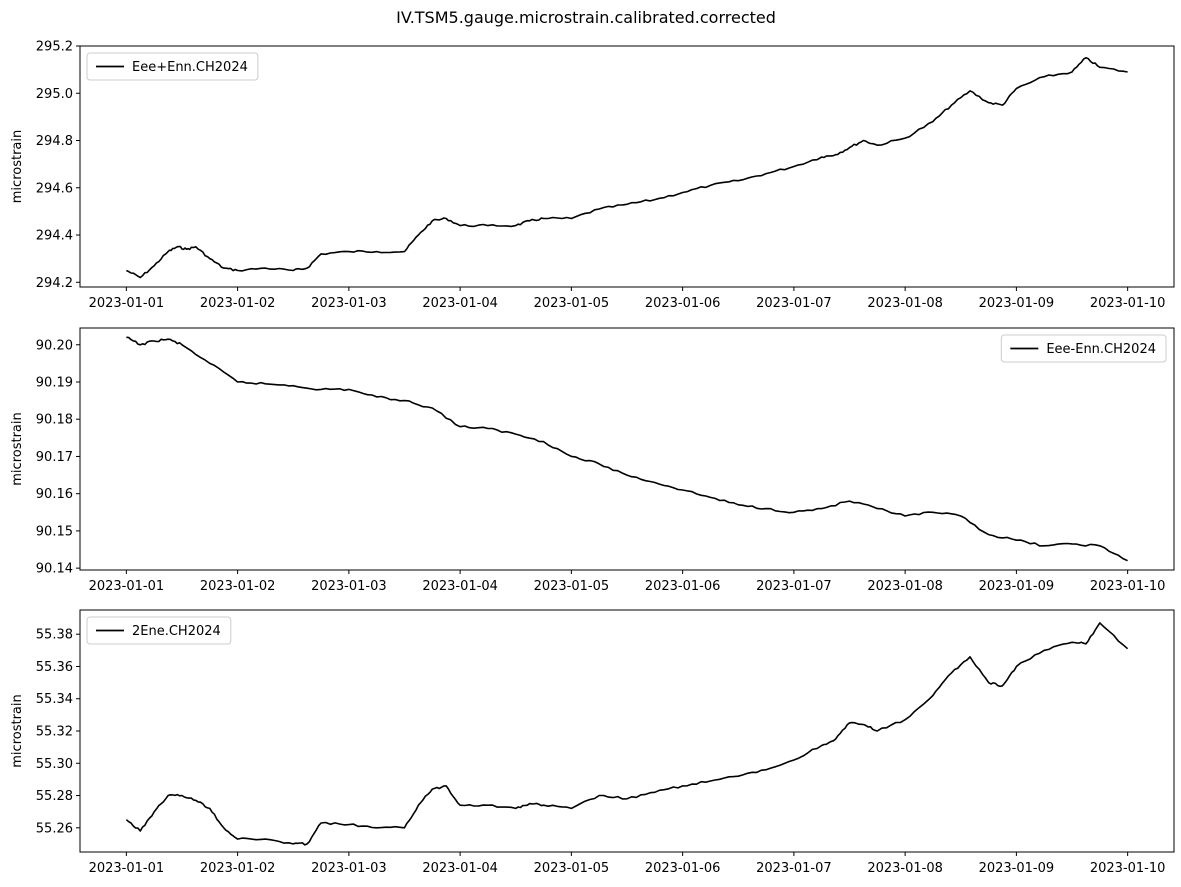 This screenshot has height=887, width=1181. What do you see at coordinates (54, 569) in the screenshot?
I see `y-tick-label: 90.14` at bounding box center [54, 569].